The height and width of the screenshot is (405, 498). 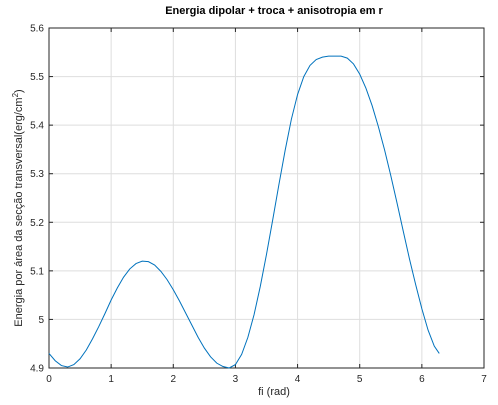 I want to click on y-tick-label: 4.9, so click(x=37, y=369).